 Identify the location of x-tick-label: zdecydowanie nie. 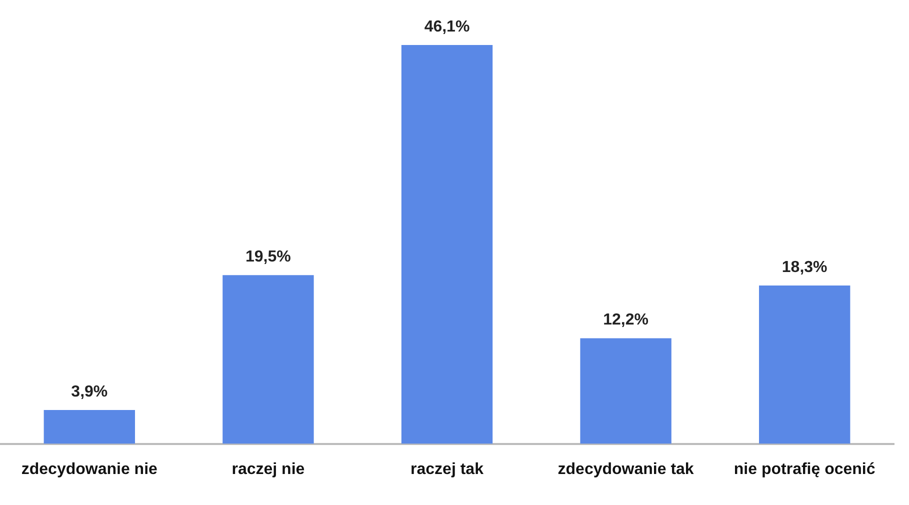
(89, 469).